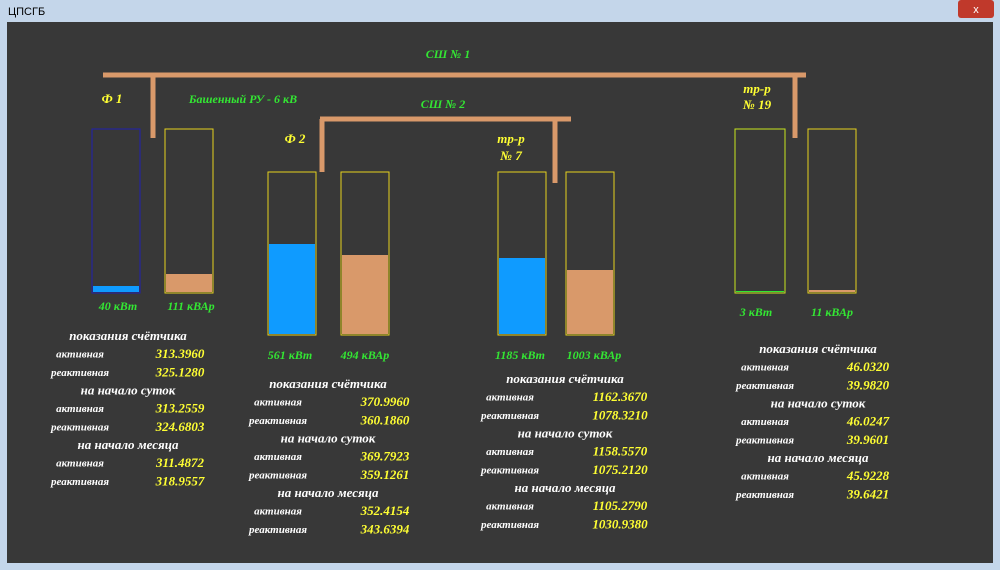 This screenshot has width=1000, height=570. I want to click on row-value: 1162.3670, so click(620, 396).